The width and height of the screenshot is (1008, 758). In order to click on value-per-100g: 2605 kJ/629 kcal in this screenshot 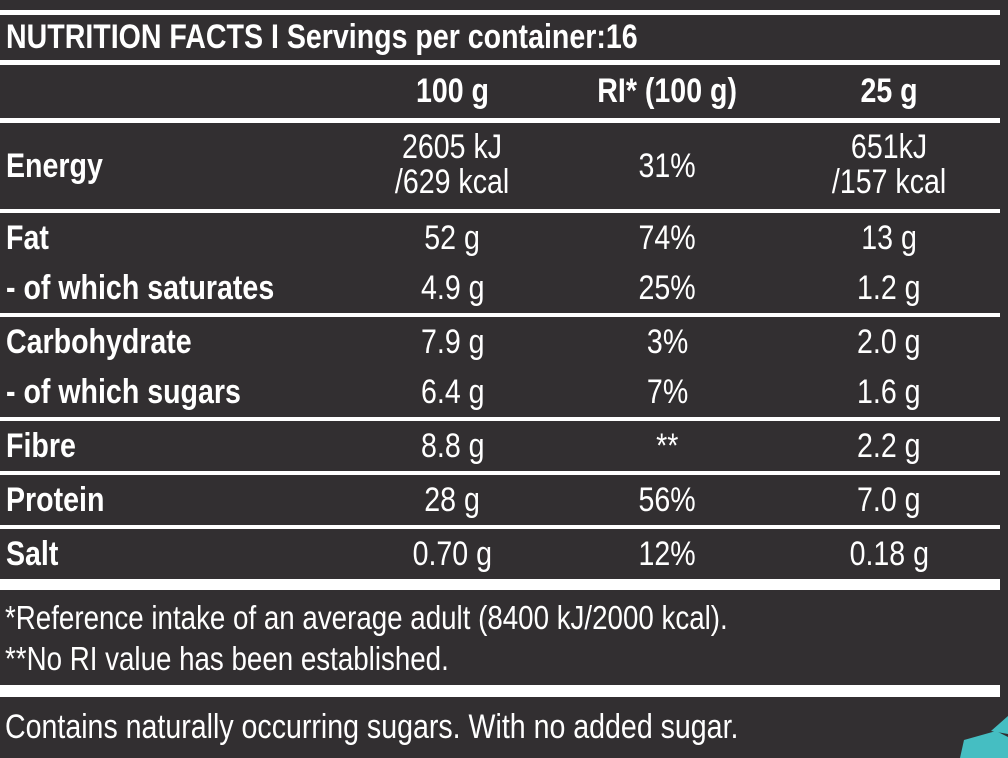, I will do `click(452, 164)`.